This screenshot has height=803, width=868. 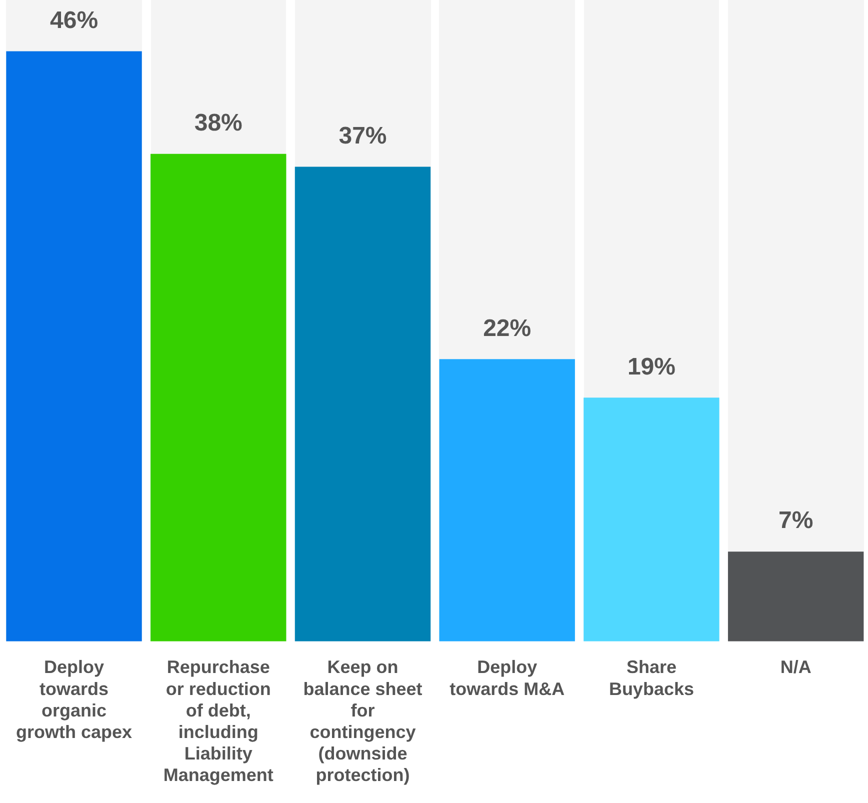 What do you see at coordinates (362, 136) in the screenshot?
I see `data-label: 37%` at bounding box center [362, 136].